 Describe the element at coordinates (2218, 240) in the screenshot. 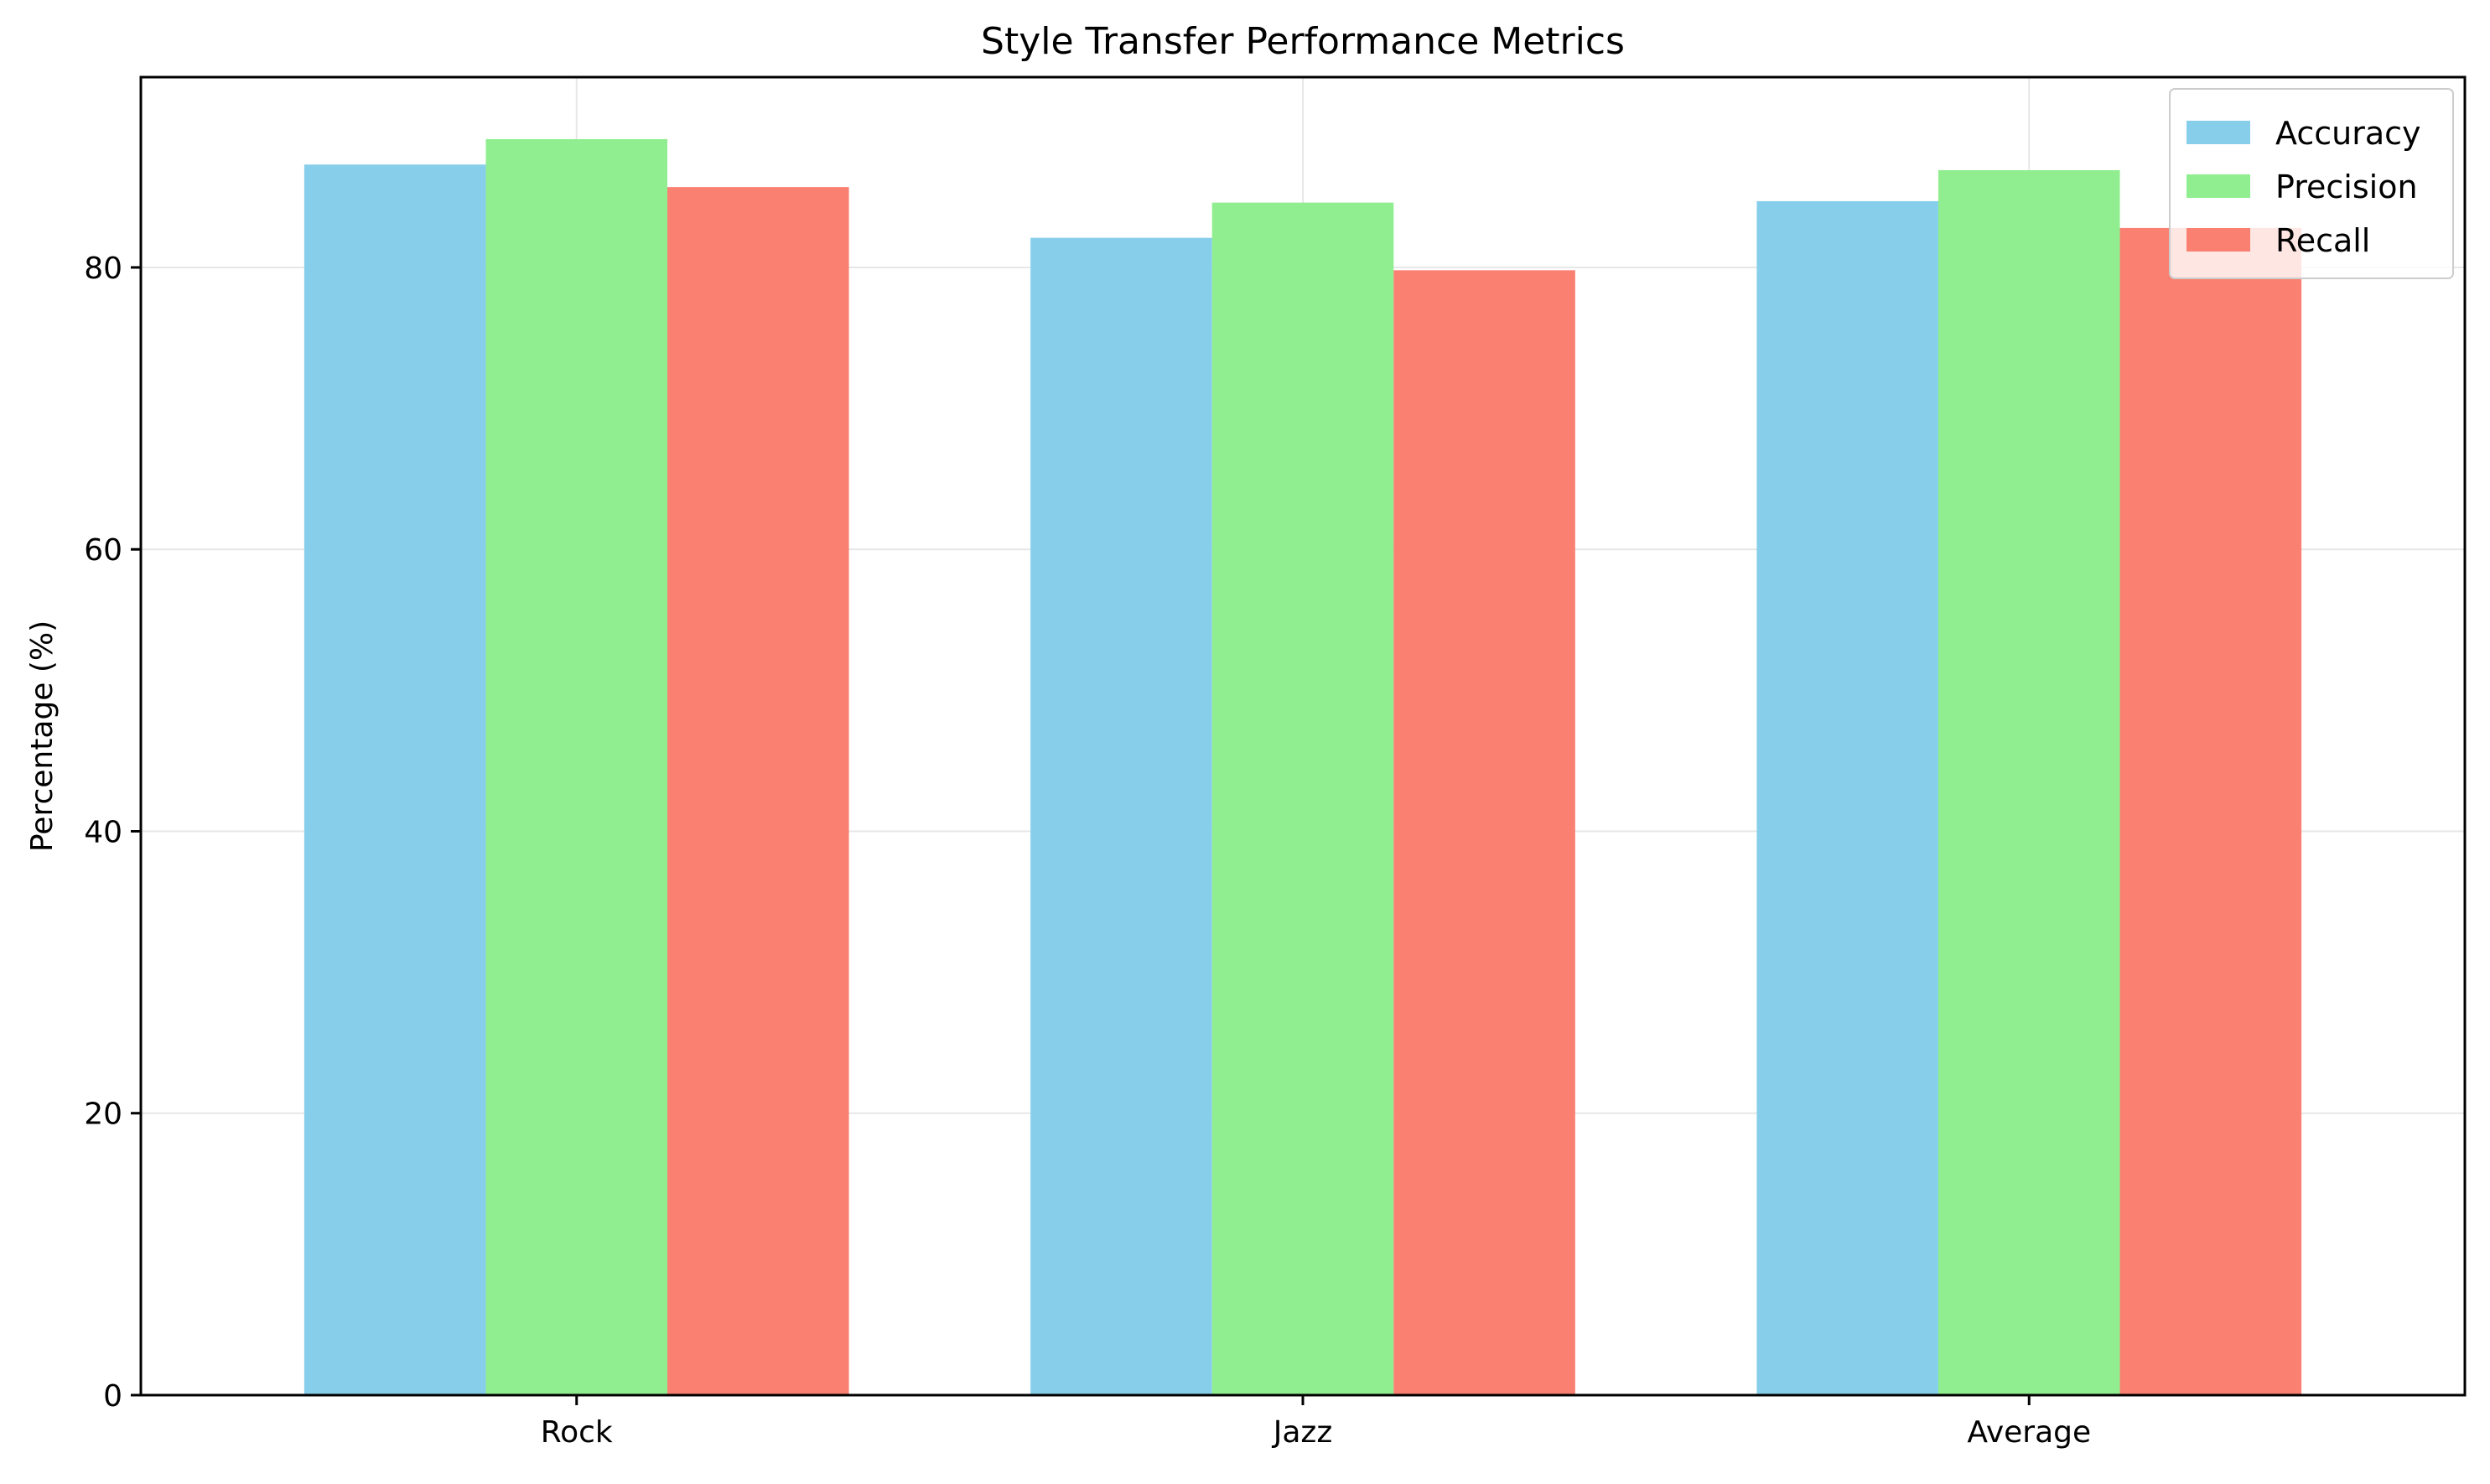

I see `legend-swatch-recall` at that location.